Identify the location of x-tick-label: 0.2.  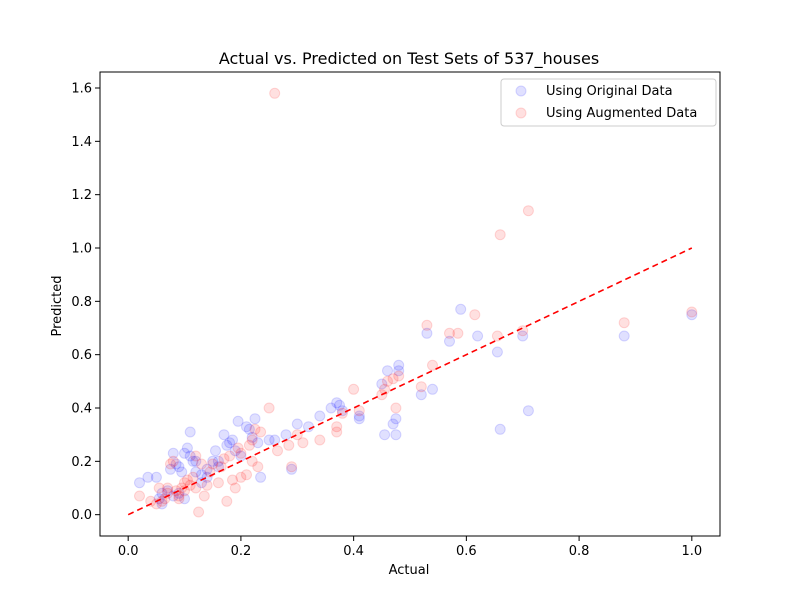
(241, 551).